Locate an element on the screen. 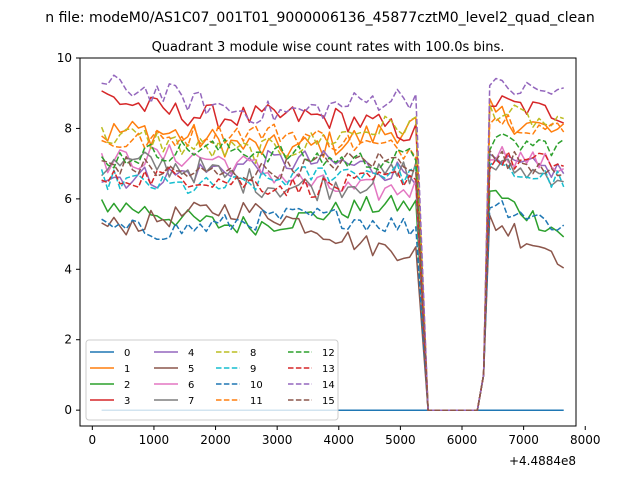  legend-label-9: 9 is located at coordinates (253, 369).